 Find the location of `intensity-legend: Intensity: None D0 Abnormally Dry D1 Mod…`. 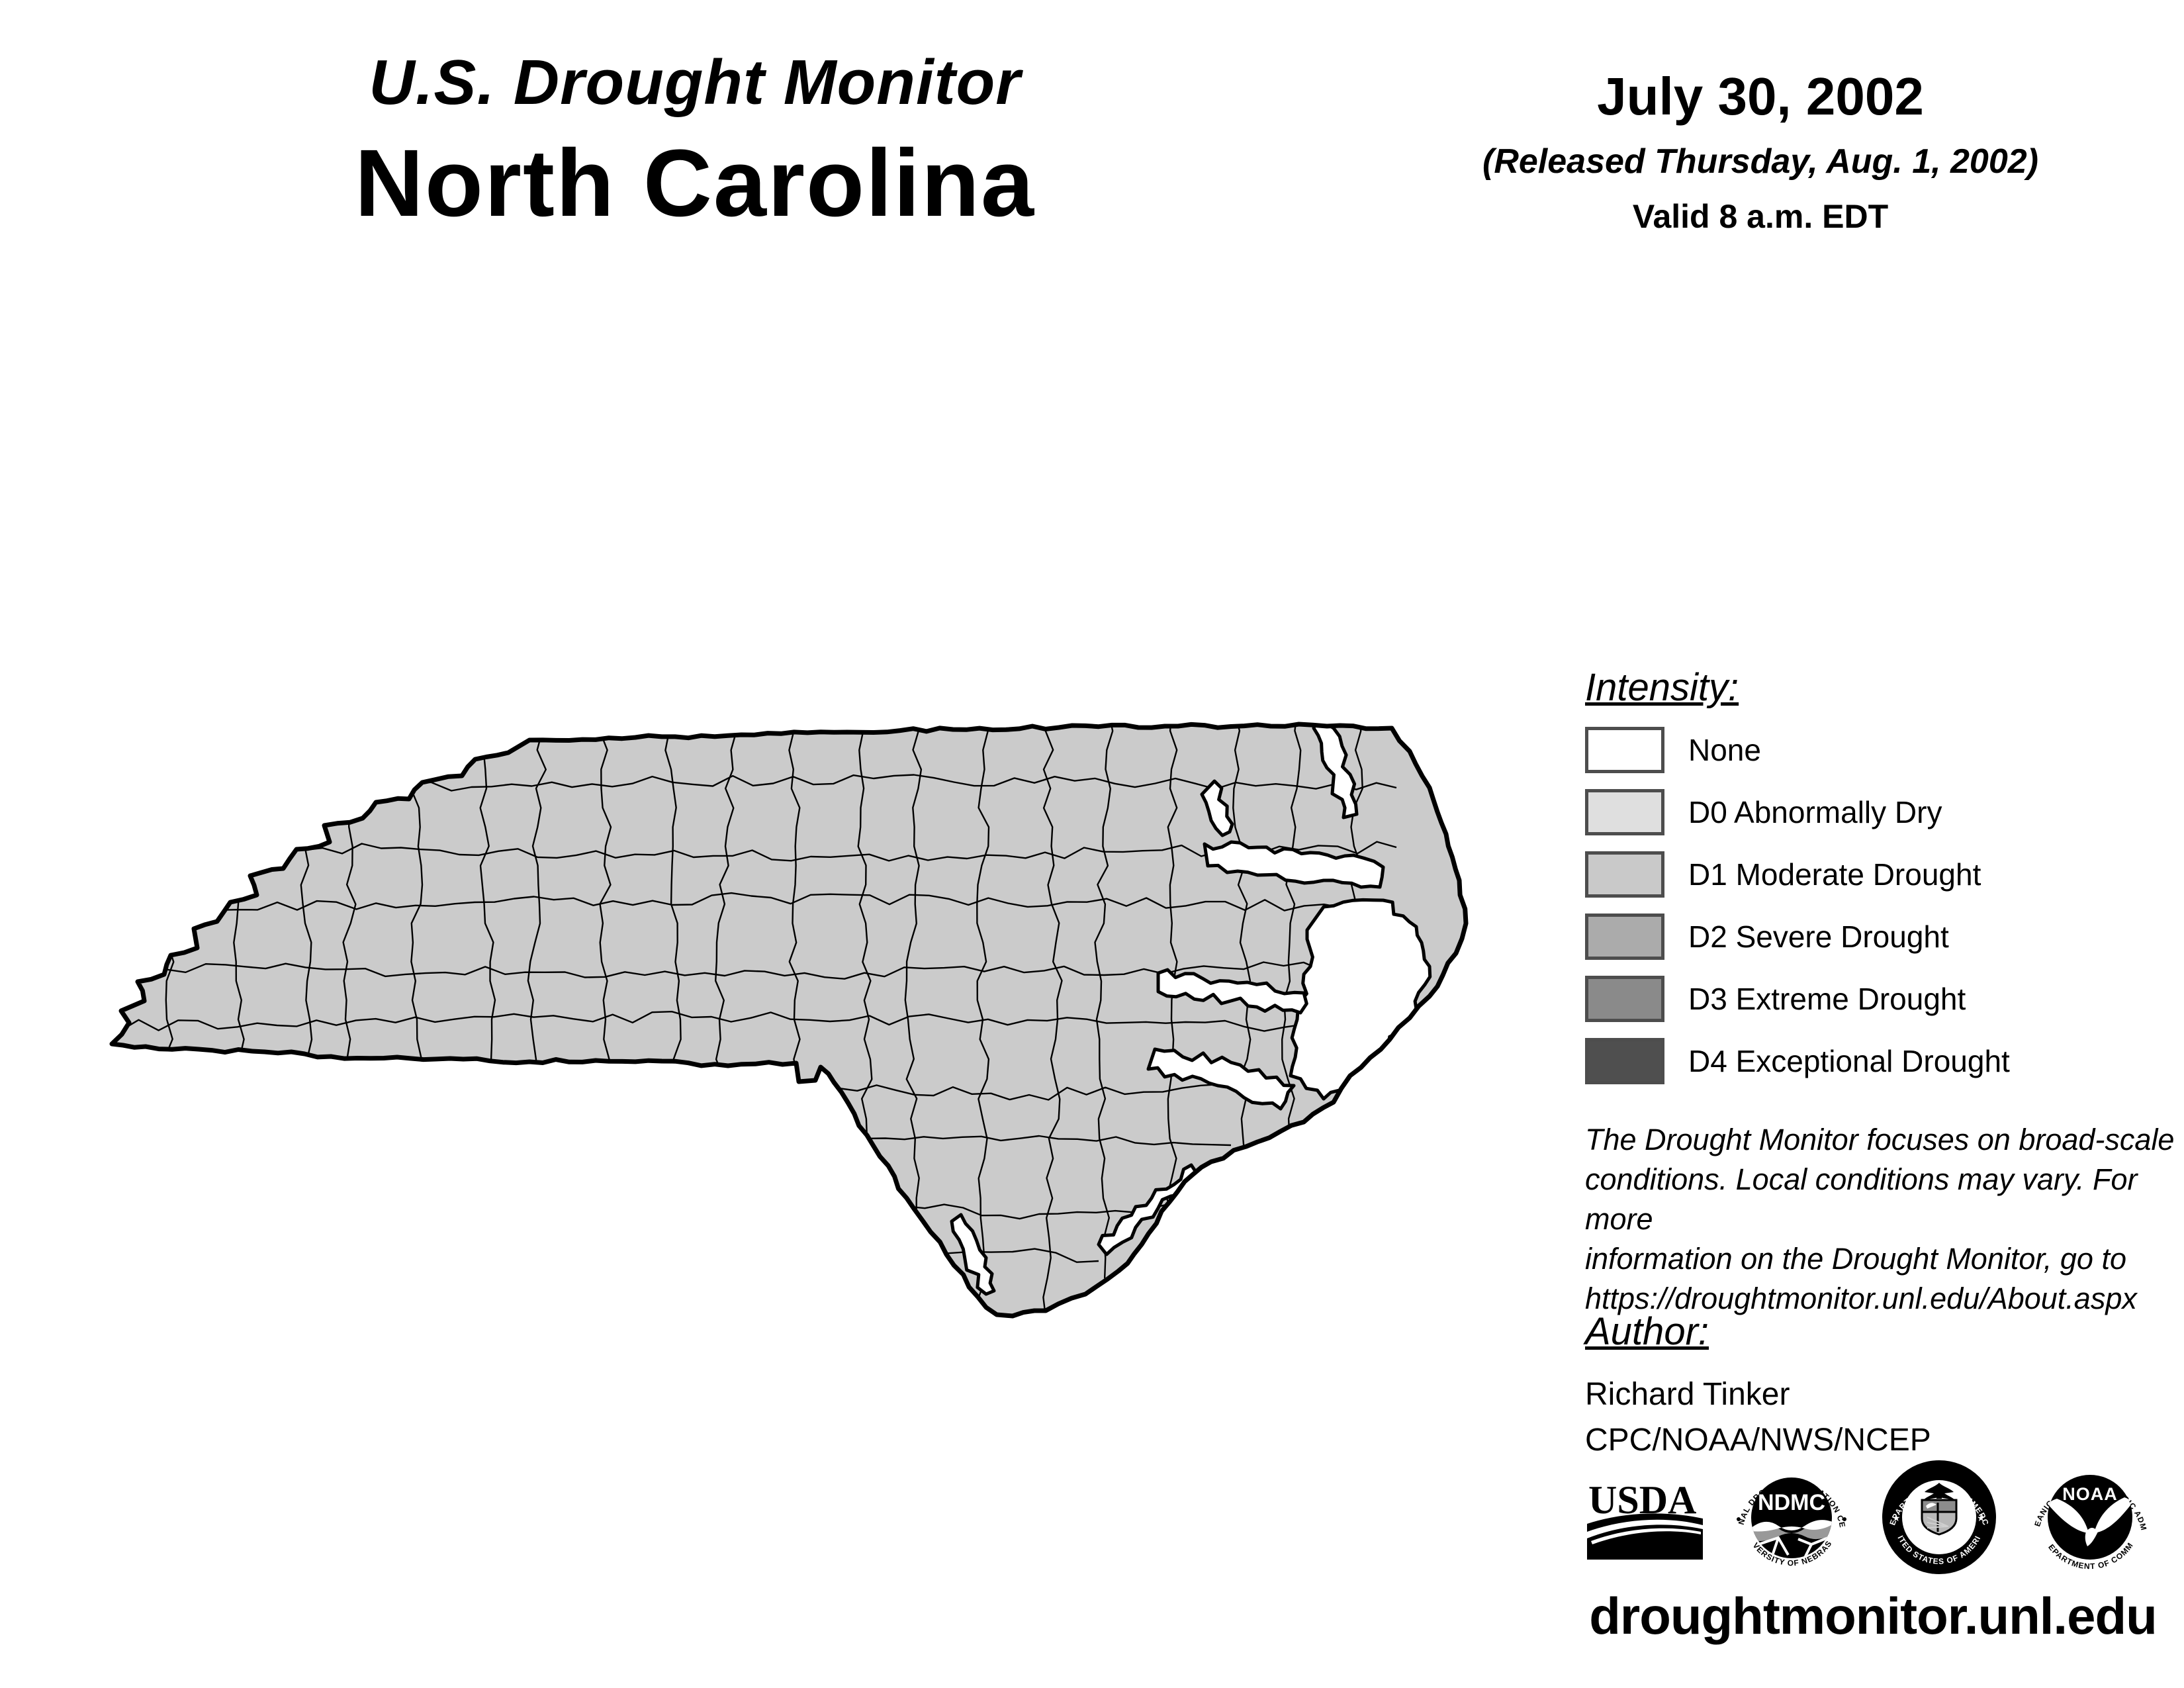

intensity-legend: Intensity: None D0 Abnormally Dry D1 Mod… is located at coordinates (1876, 882).